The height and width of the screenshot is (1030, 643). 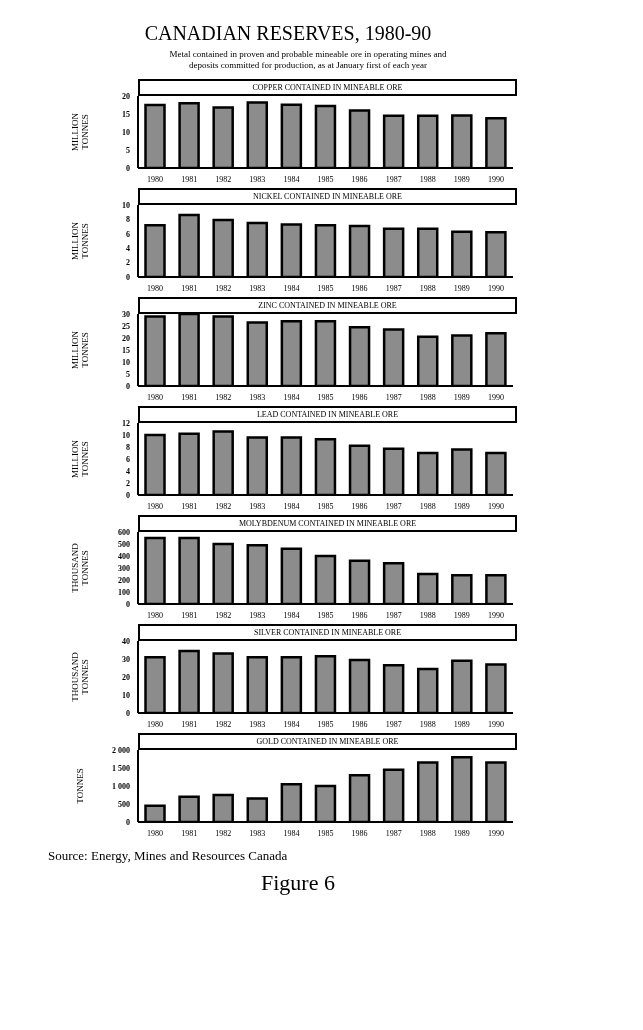 I want to click on y-tick-label: 200, so click(x=124, y=580).